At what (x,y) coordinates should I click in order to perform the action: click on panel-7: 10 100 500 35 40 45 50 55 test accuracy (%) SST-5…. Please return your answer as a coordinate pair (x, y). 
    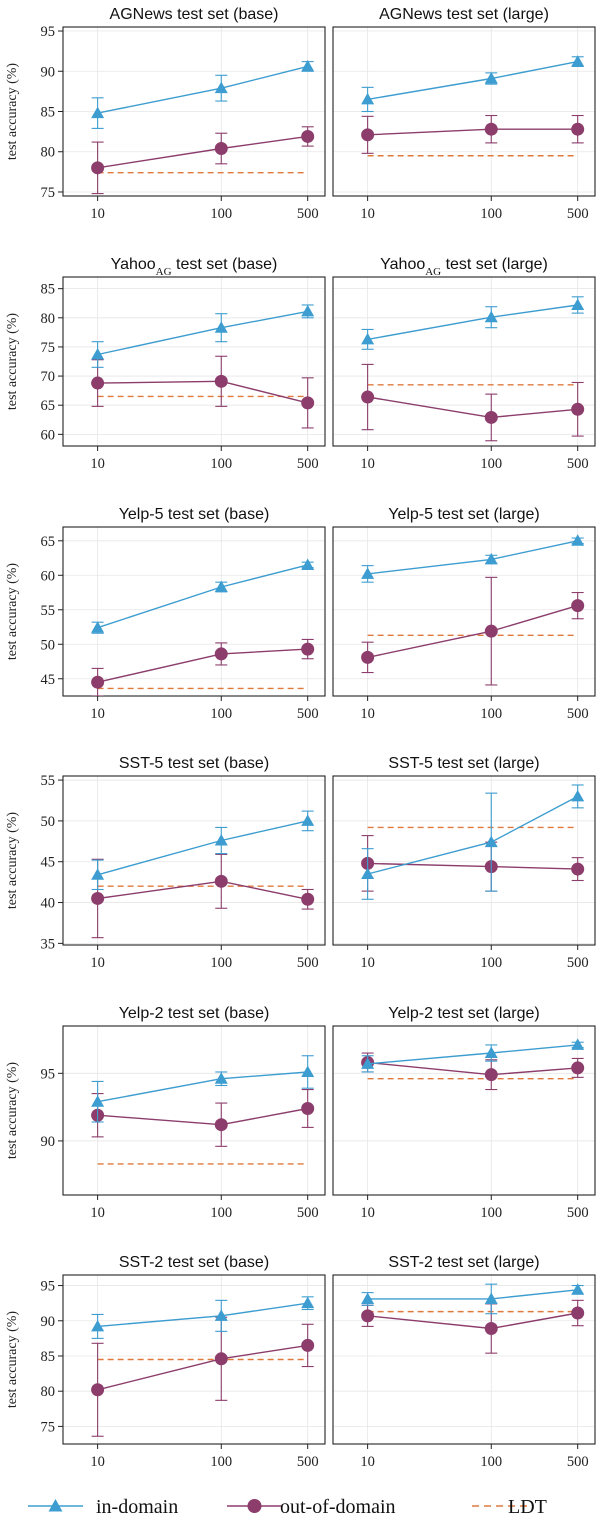
    Looking at the image, I should click on (165, 863).